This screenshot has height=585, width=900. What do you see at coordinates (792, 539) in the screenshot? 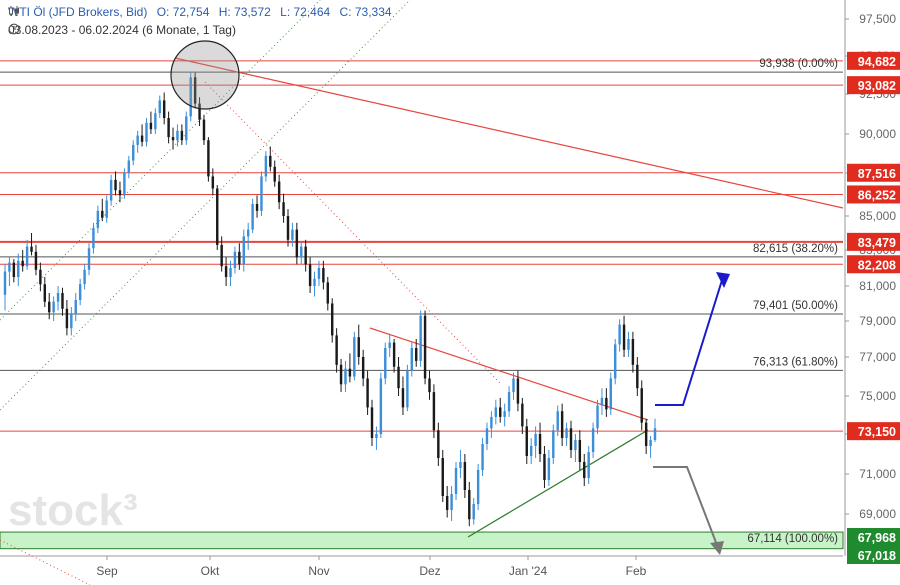
I see `fib-level-label: 67,114 (100.00%)` at bounding box center [792, 539].